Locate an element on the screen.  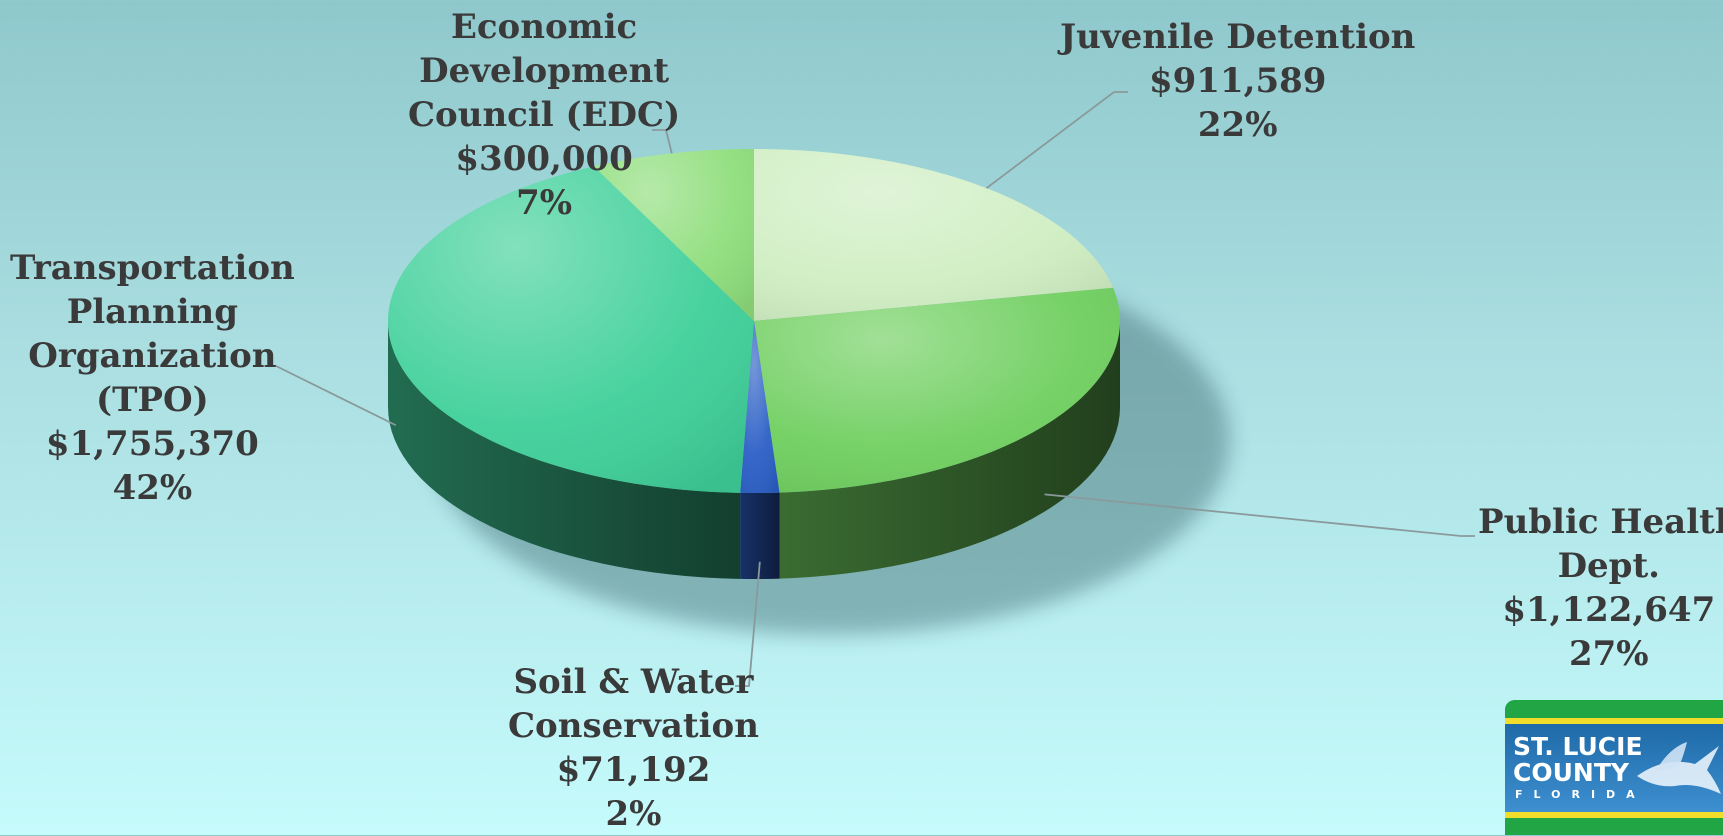
slice-label-name: Transportation is located at coordinates (152, 268).